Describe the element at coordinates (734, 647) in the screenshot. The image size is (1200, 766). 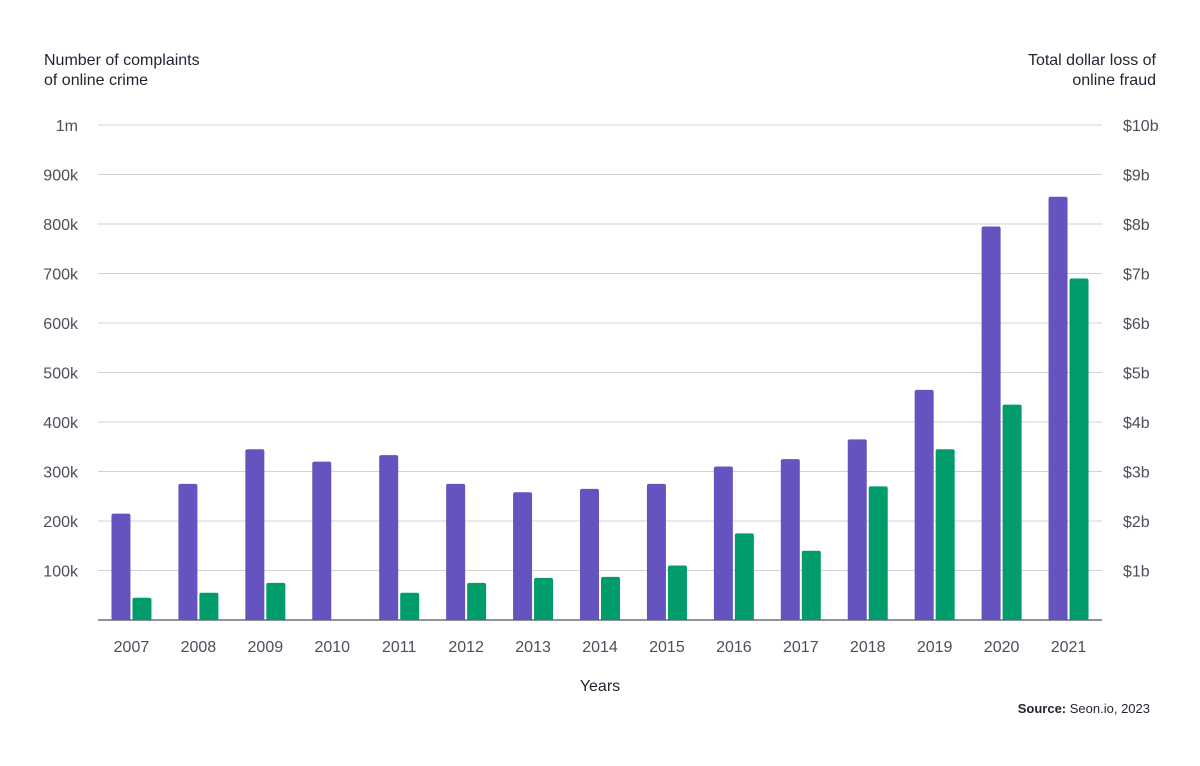
I see `x-tick-label: 2016` at that location.